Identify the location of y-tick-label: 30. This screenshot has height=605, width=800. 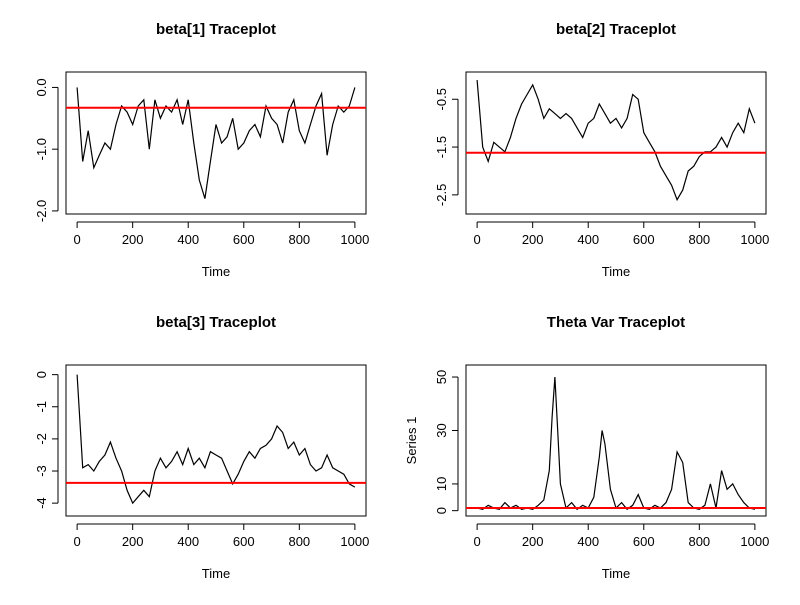
(441, 430).